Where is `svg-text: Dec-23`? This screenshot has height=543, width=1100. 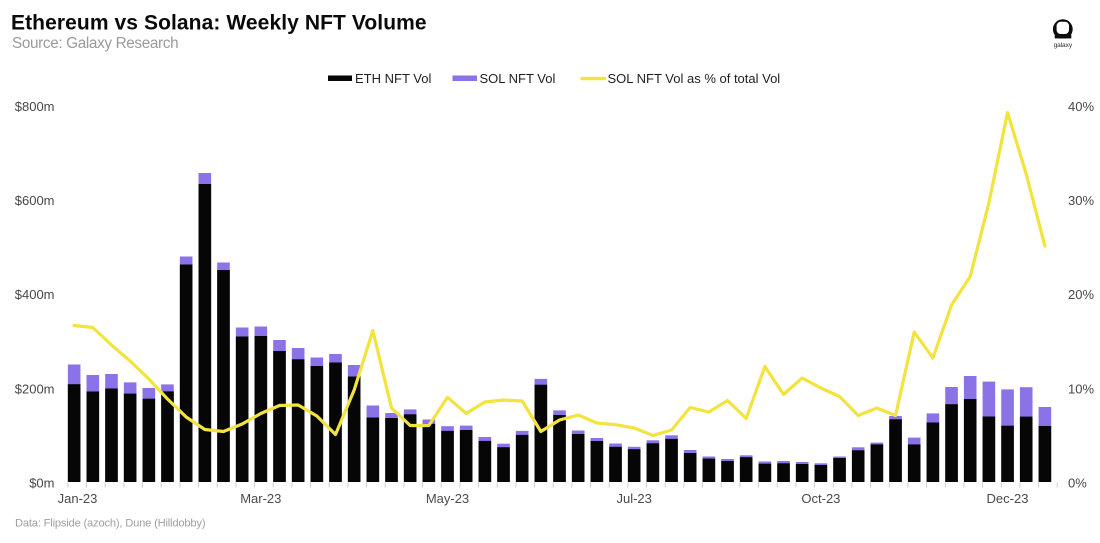
svg-text: Dec-23 is located at coordinates (1008, 498).